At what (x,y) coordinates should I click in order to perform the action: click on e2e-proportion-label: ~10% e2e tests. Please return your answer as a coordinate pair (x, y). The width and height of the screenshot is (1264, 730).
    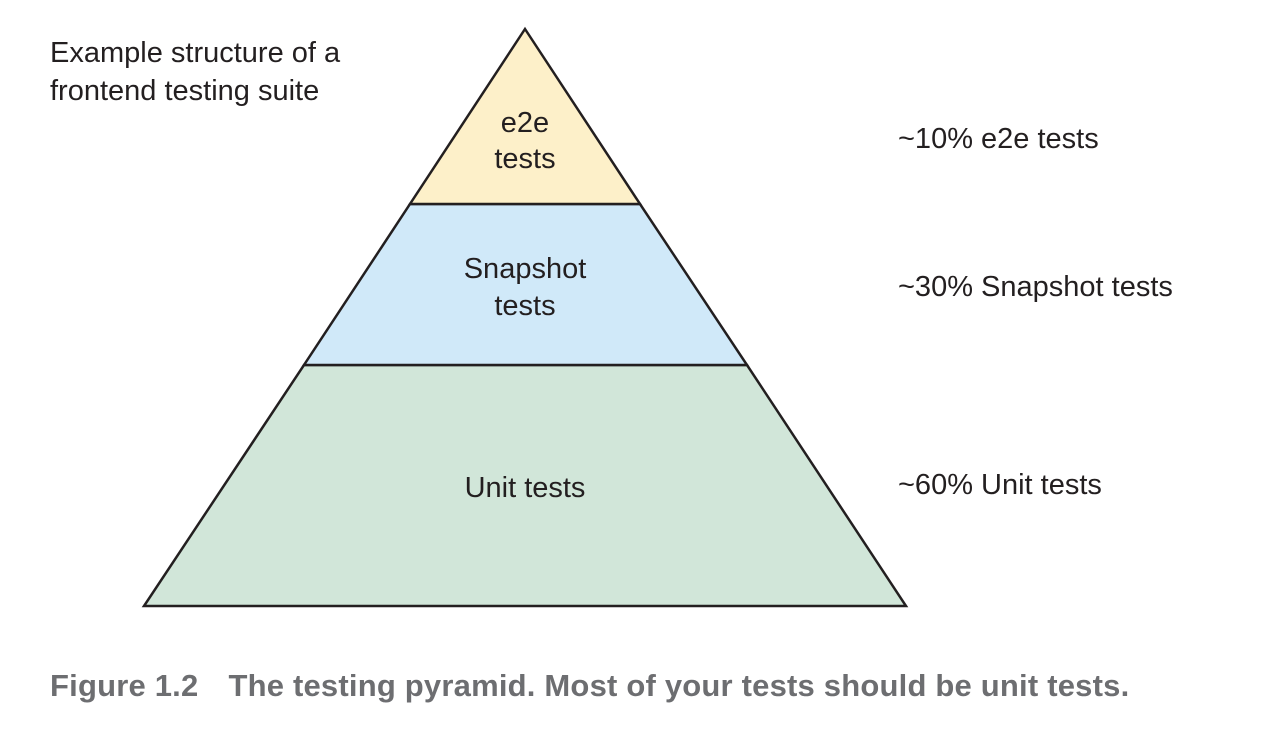
    Looking at the image, I should click on (998, 139).